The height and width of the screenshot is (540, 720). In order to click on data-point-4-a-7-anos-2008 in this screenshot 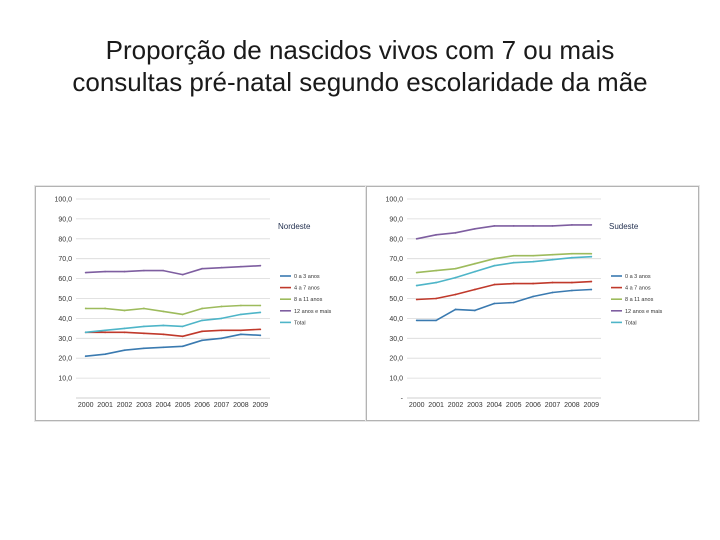, I will do `click(241, 330)`.